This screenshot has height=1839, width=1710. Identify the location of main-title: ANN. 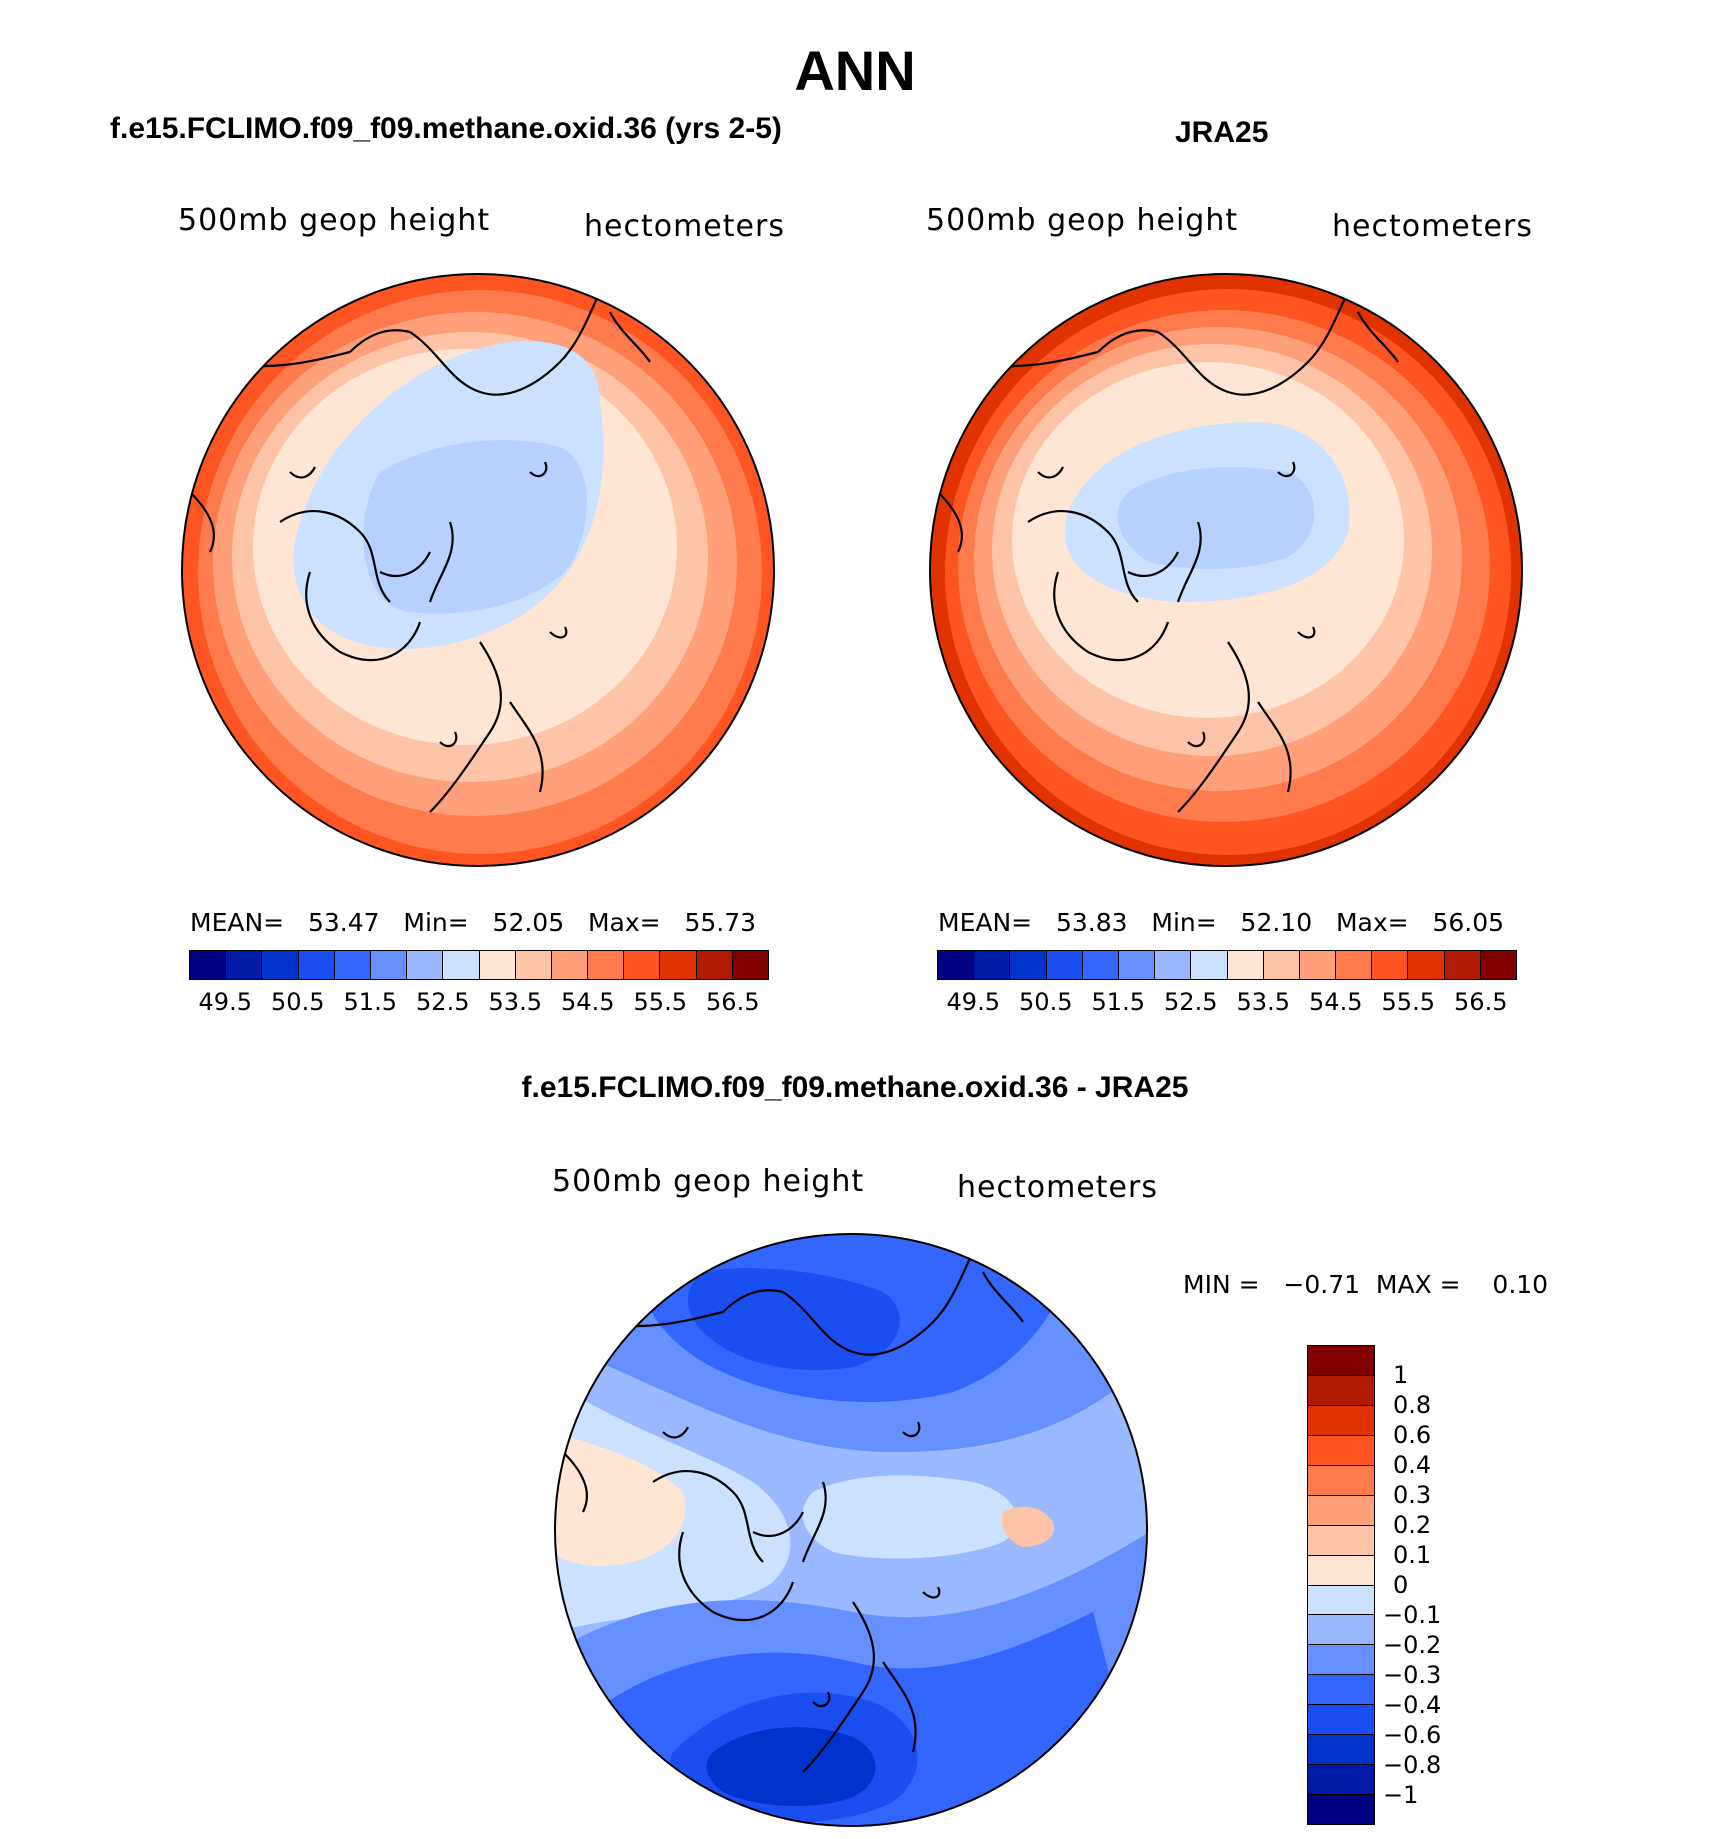
(855, 70).